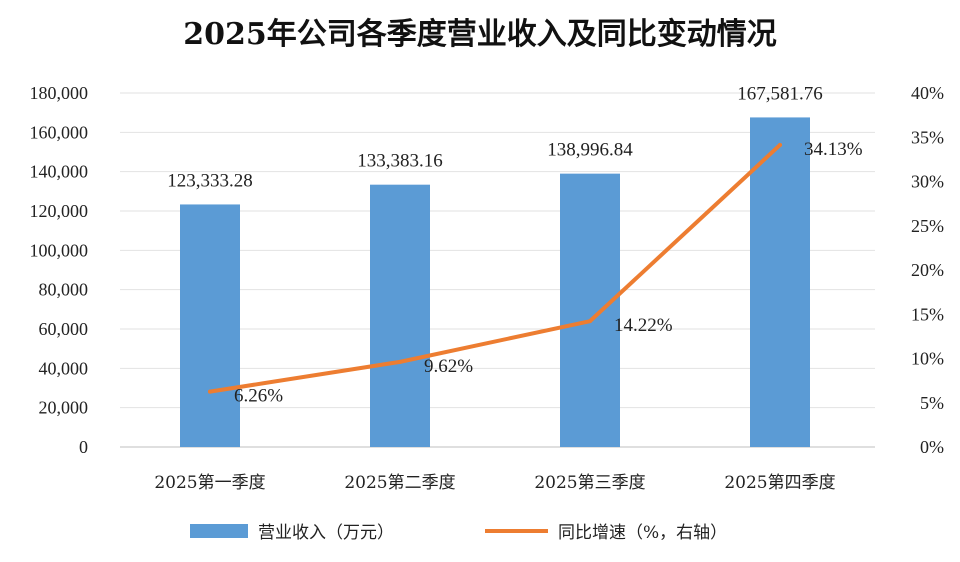  What do you see at coordinates (642, 533) in the screenshot?
I see `legend-label-growth: 同比增速（%，右轴）` at bounding box center [642, 533].